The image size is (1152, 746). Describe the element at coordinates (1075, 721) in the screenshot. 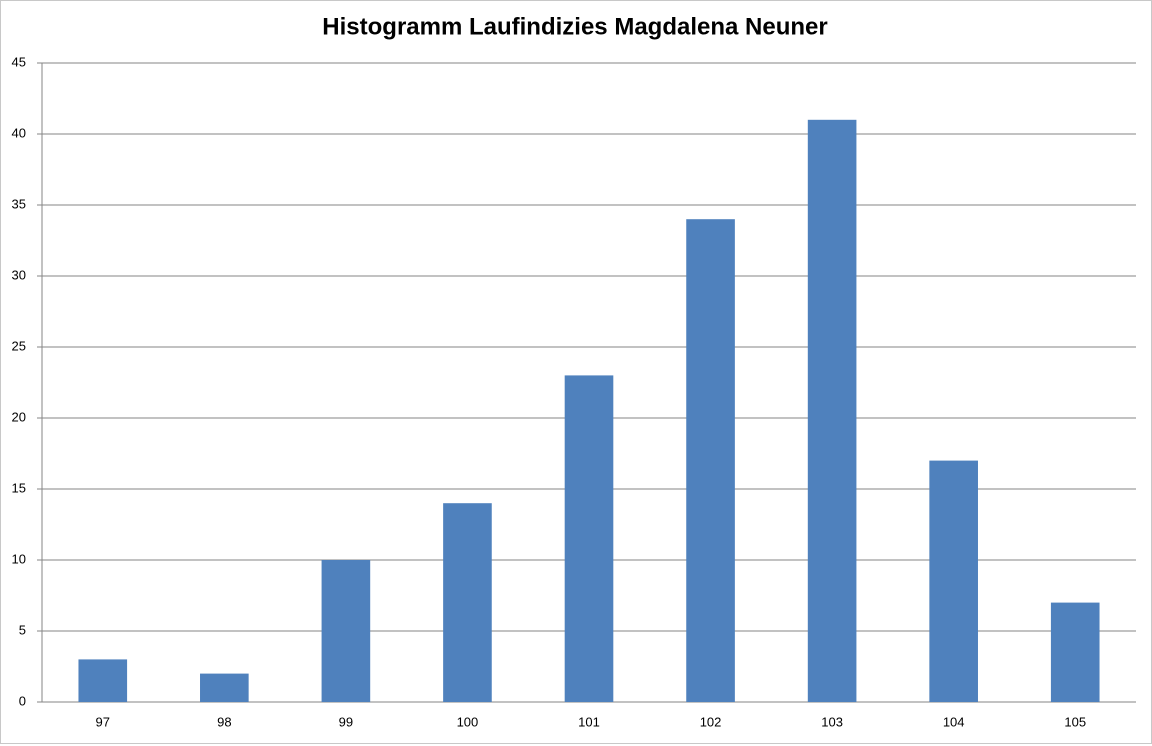

I see `x-tick-label: 105` at that location.